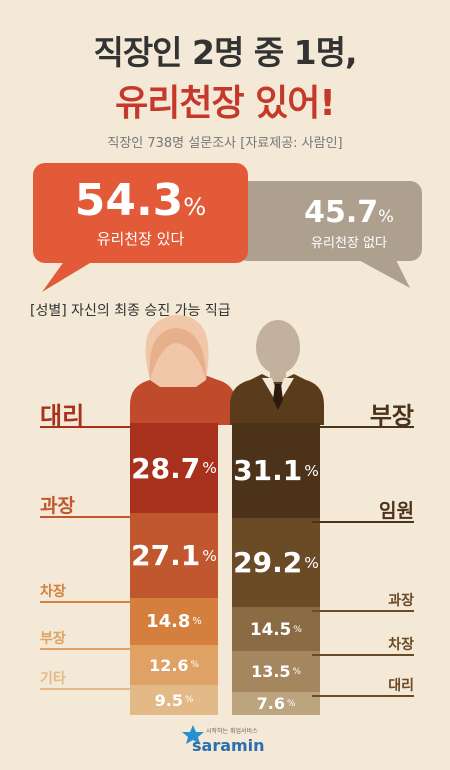  What do you see at coordinates (341, 212) in the screenshot?
I see `no-value: 45.7` at bounding box center [341, 212].